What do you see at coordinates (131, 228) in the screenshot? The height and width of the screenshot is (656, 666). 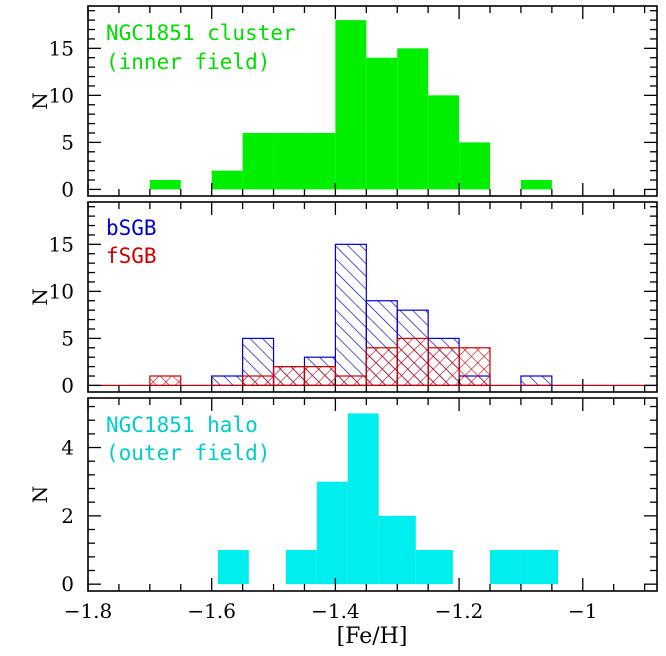 I see `legend-bsgb: bSGB` at bounding box center [131, 228].